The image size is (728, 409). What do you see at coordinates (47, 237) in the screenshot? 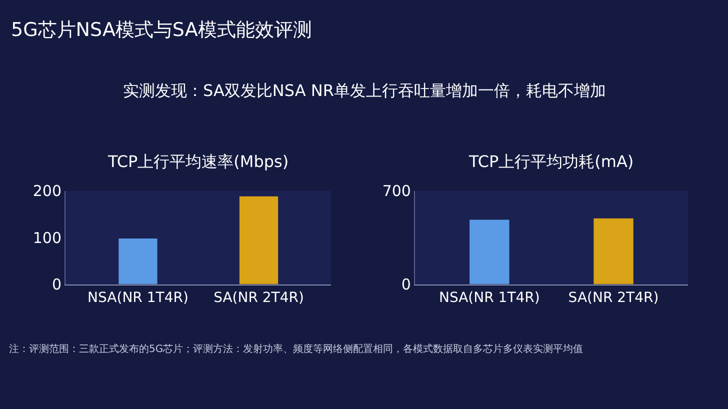
I see `y-tick-label: 100` at bounding box center [47, 237].